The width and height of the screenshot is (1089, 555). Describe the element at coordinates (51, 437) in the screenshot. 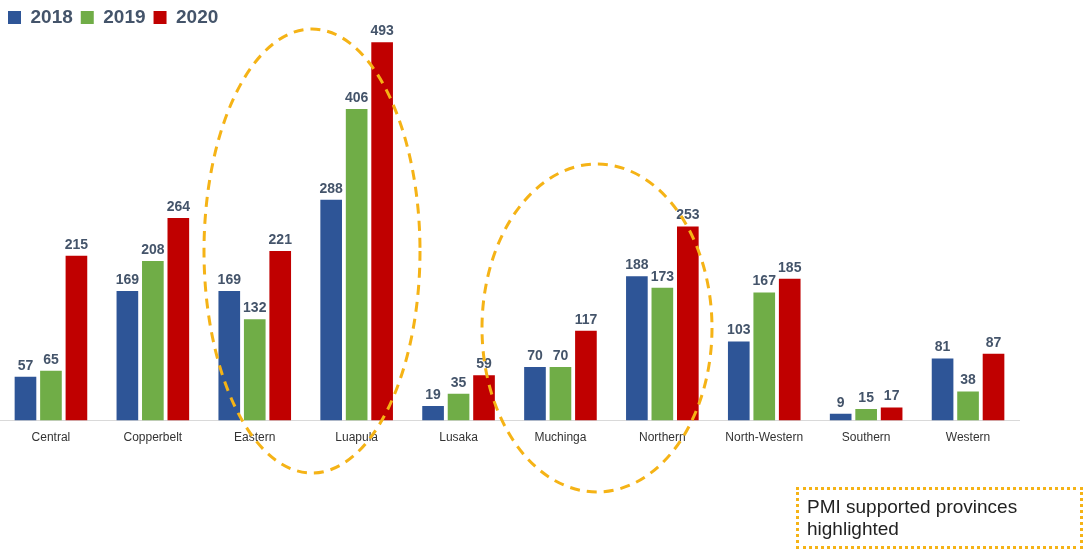

I see `x-tick-label: Central` at that location.